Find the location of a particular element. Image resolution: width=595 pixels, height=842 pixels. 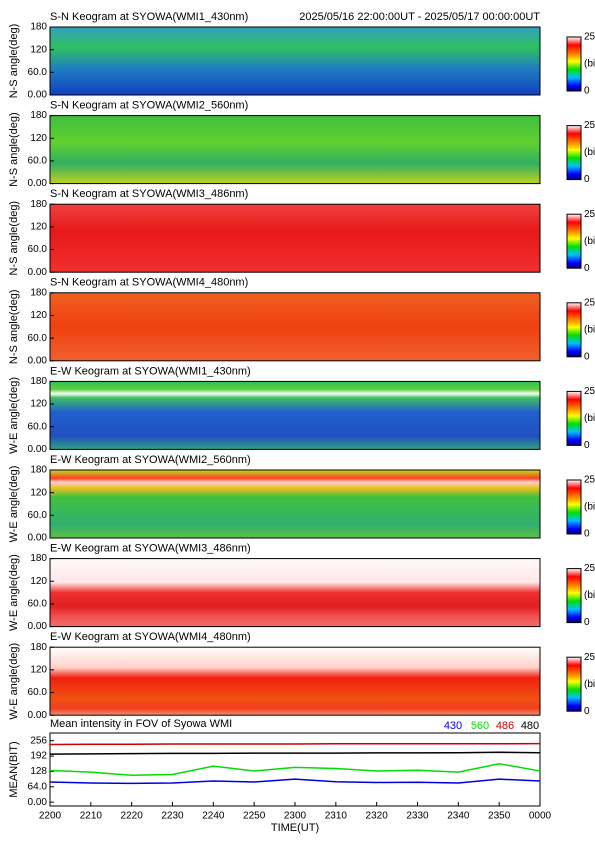

x-tick-label: 2240 is located at coordinates (213, 816).